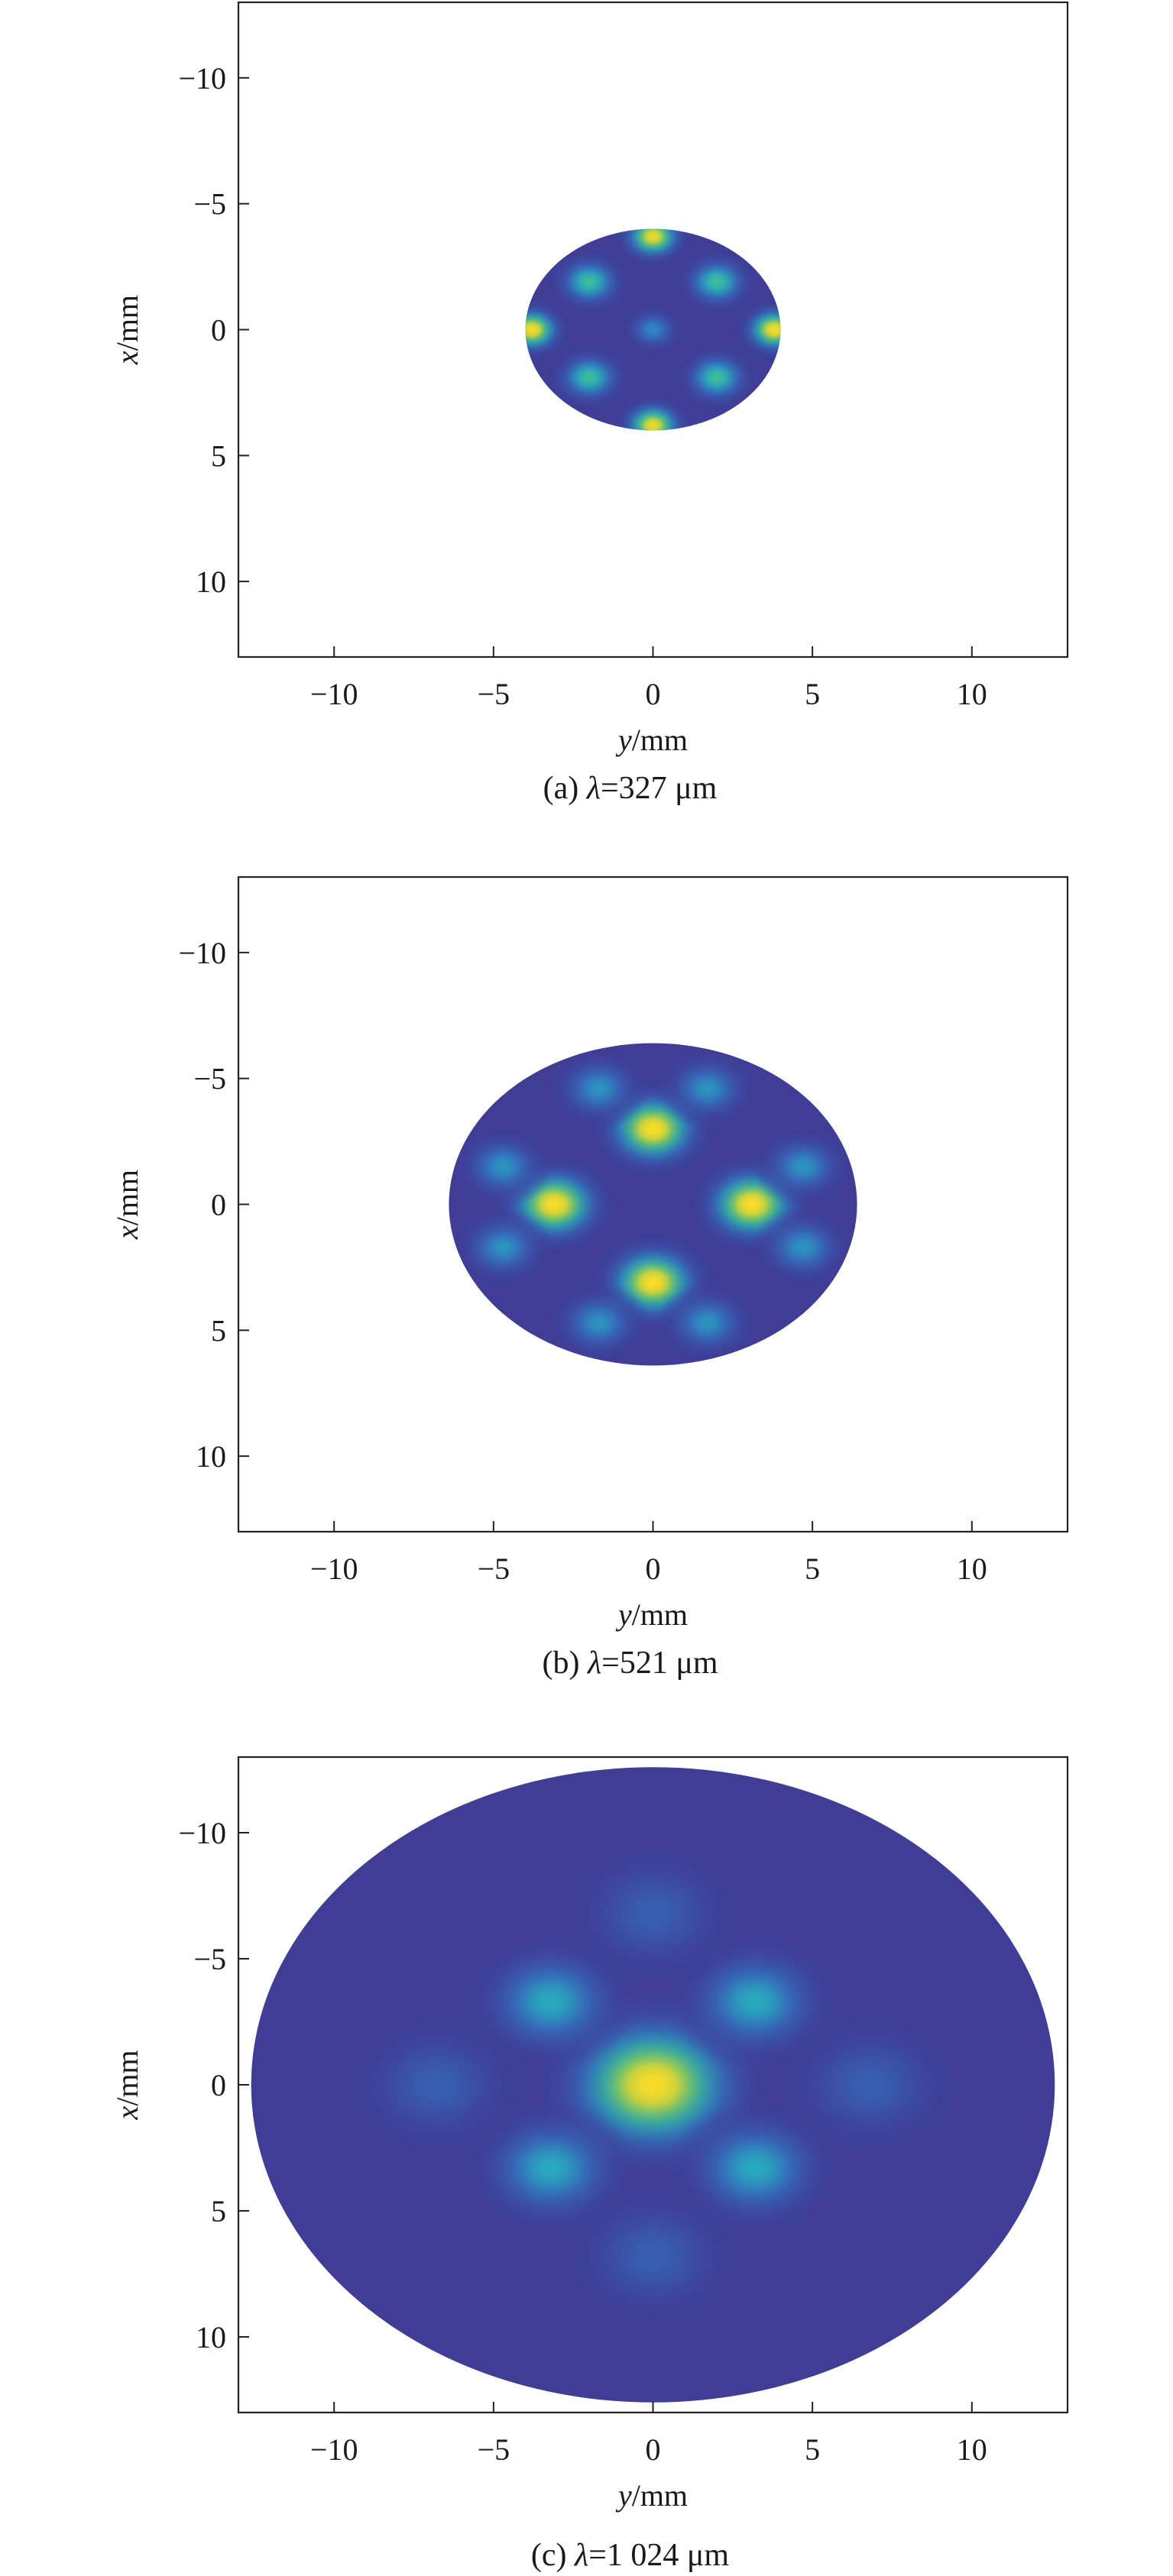  I want to click on panel-caption: (c) λ=1 024 μm, so click(630, 2555).